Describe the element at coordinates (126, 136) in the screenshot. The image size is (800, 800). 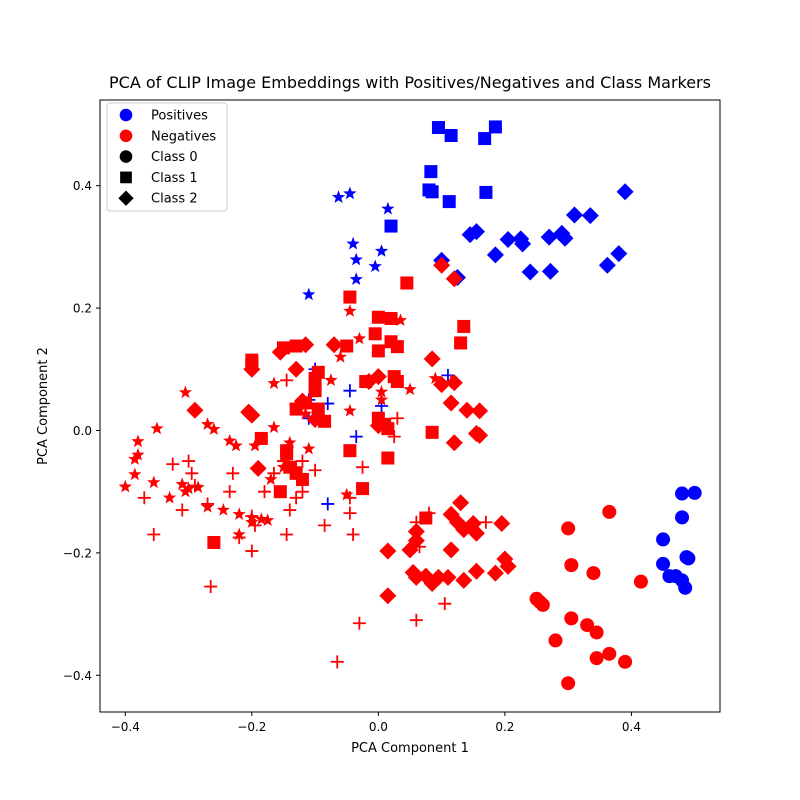
I see `legend-marker-circle` at that location.